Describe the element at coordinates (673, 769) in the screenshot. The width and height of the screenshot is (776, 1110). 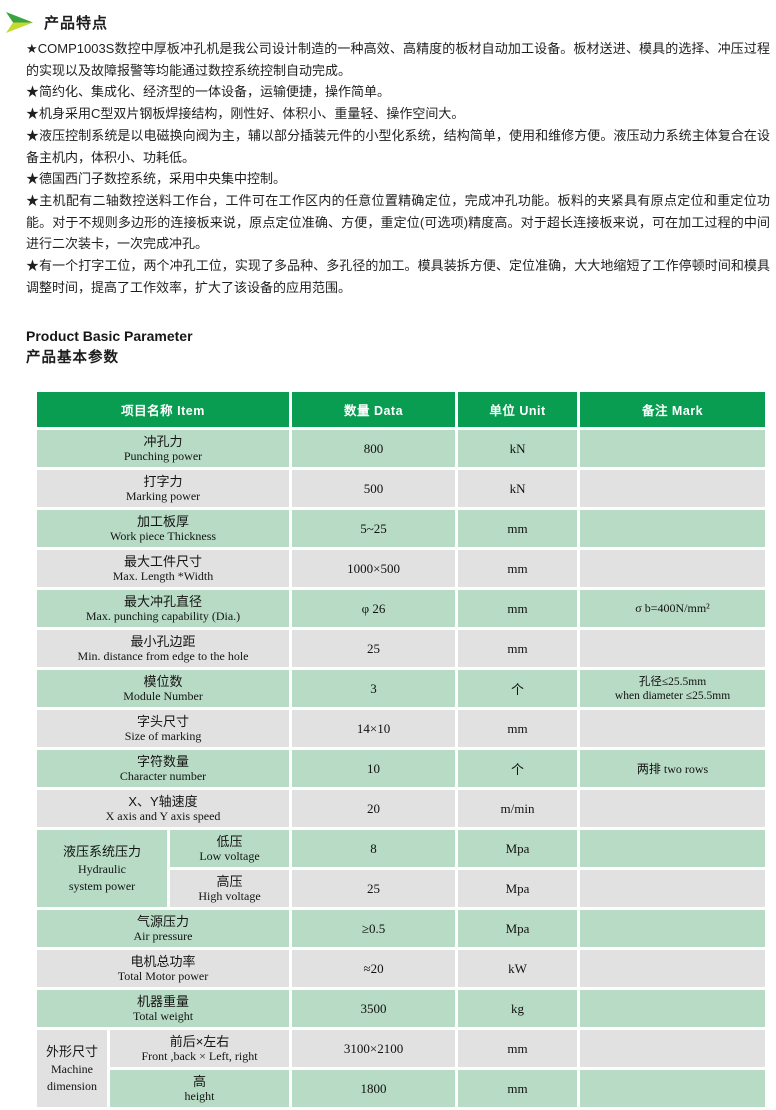
I see `mark-cell: 两排 two rows` at that location.